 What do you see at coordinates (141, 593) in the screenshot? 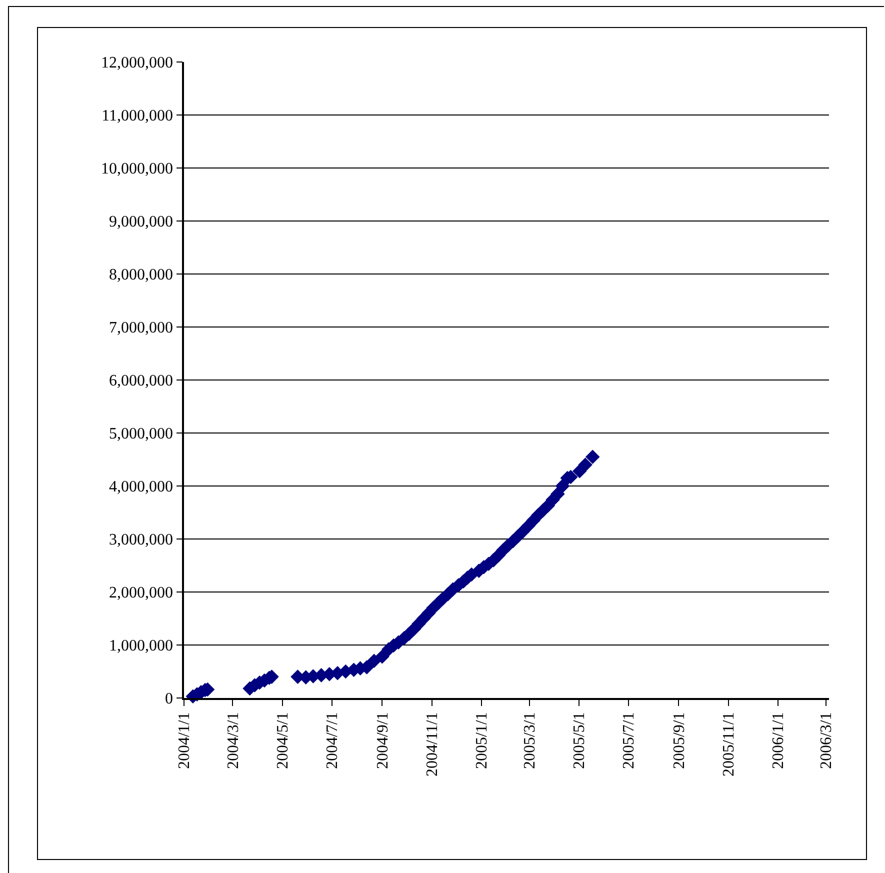
I see `y-tick-label: 2,000,000` at bounding box center [141, 593].